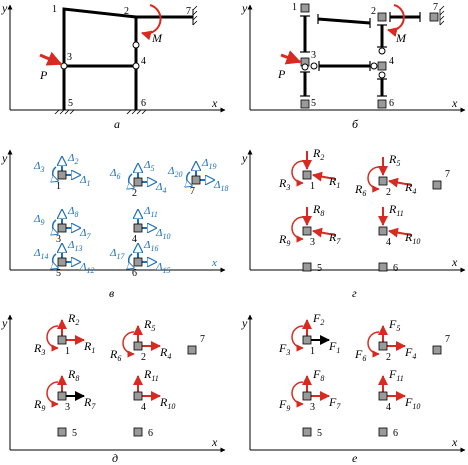 This screenshot has height=465, width=468. I want to click on node-3-label: 3, so click(69, 57).